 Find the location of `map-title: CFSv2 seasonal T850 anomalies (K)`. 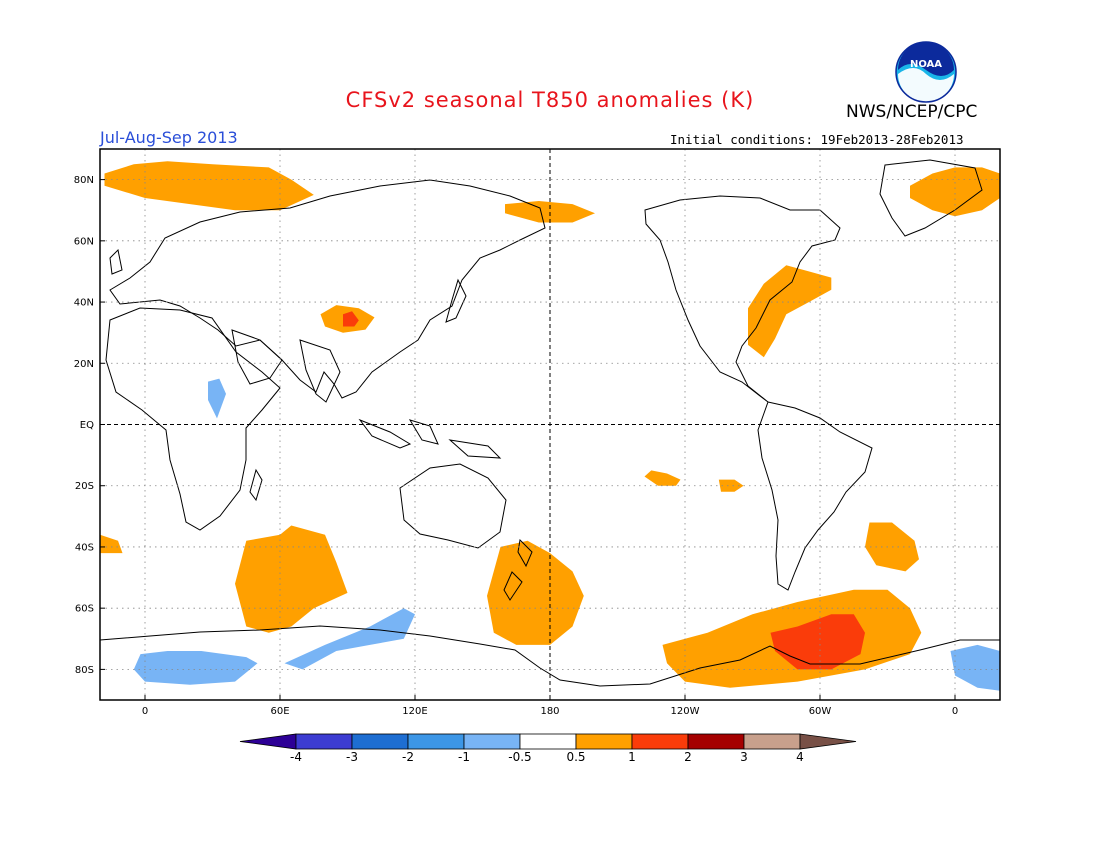

map-title: CFSv2 seasonal T850 anomalies (K) is located at coordinates (550, 100).